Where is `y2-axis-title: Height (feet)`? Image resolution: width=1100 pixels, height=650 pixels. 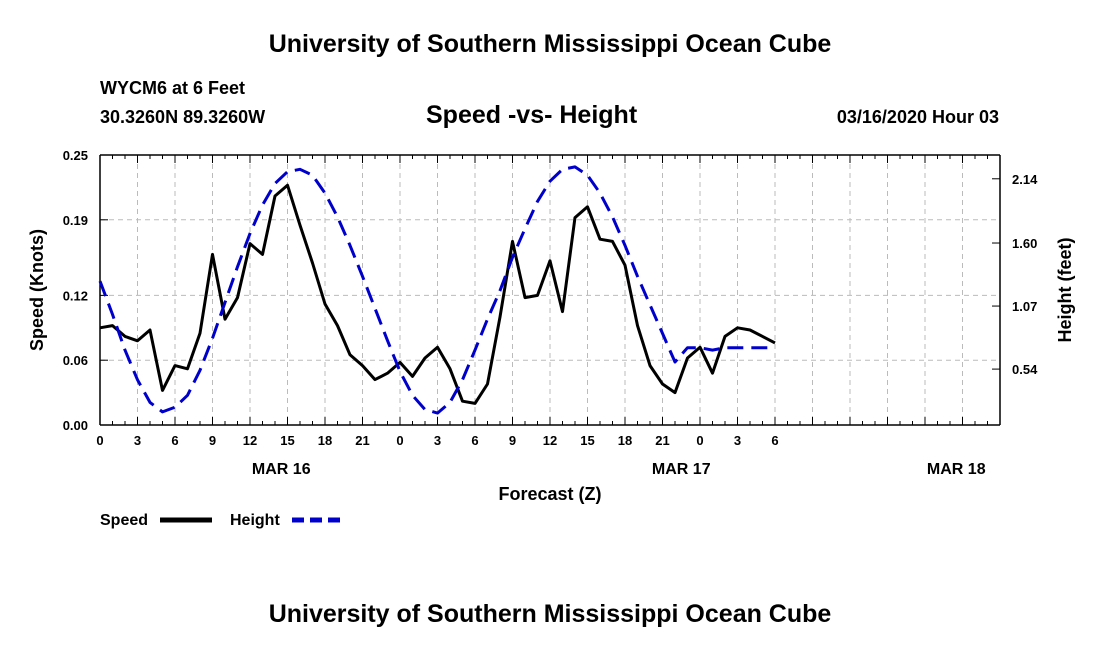 y2-axis-title: Height (feet) is located at coordinates (1065, 290).